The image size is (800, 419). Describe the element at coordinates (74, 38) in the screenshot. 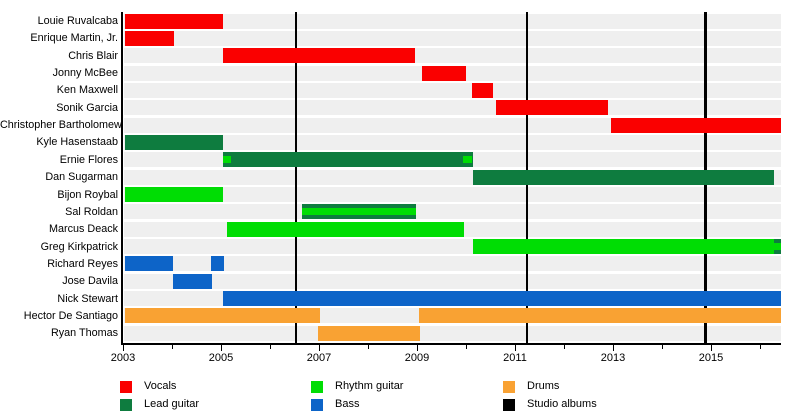

I see `member-label: Enrique Martin, Jr.` at that location.